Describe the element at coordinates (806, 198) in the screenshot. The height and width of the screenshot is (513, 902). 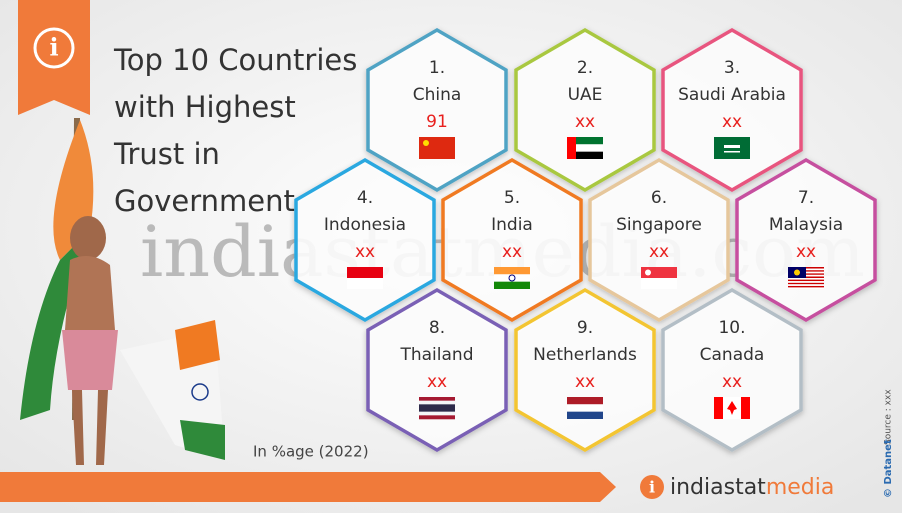
I see `rank: 7.` at that location.